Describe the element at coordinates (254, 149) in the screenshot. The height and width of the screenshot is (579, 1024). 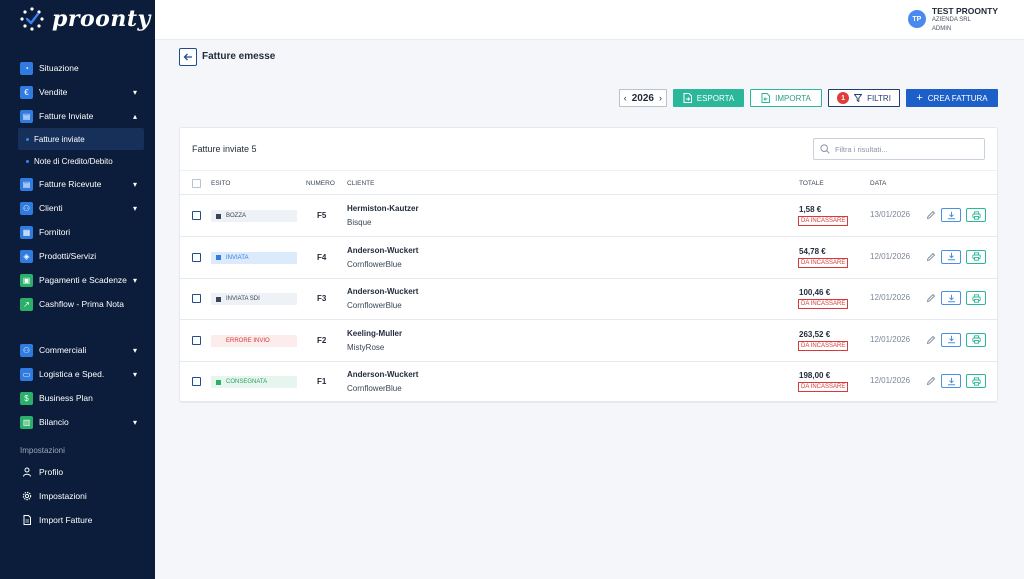
I see `table-count: 5` at that location.